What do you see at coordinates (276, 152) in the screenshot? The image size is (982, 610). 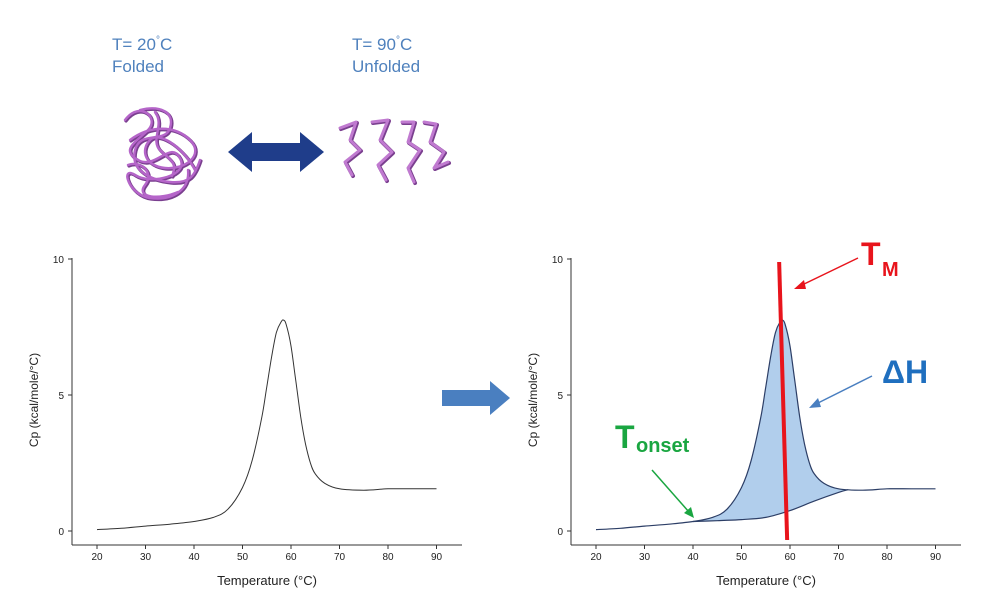 I see `equilibrium-double-arrow` at bounding box center [276, 152].